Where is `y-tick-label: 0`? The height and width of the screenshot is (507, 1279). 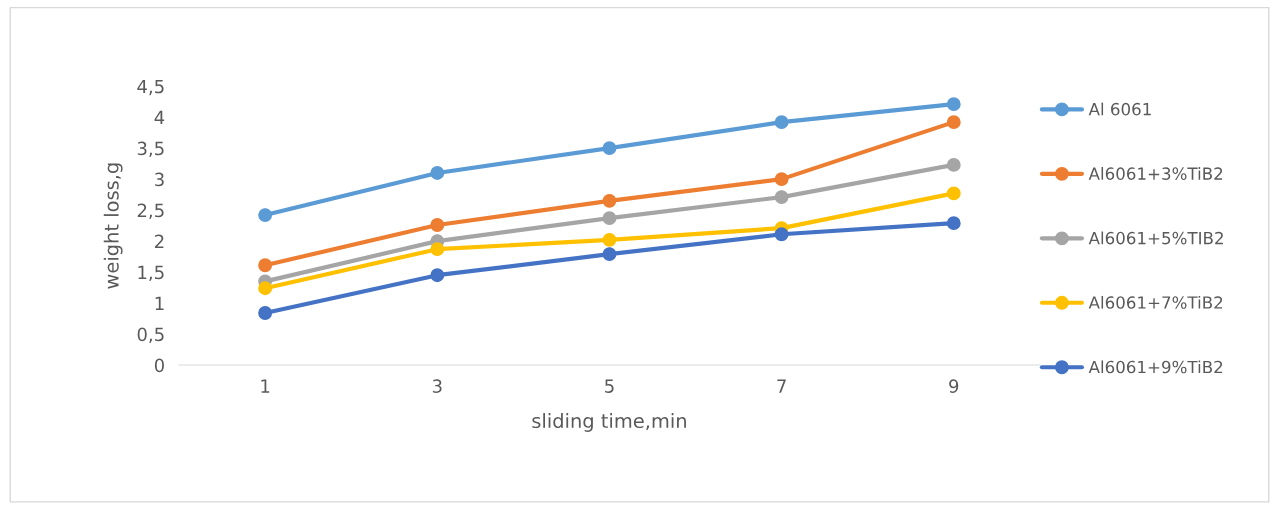 y-tick-label: 0 is located at coordinates (159, 365).